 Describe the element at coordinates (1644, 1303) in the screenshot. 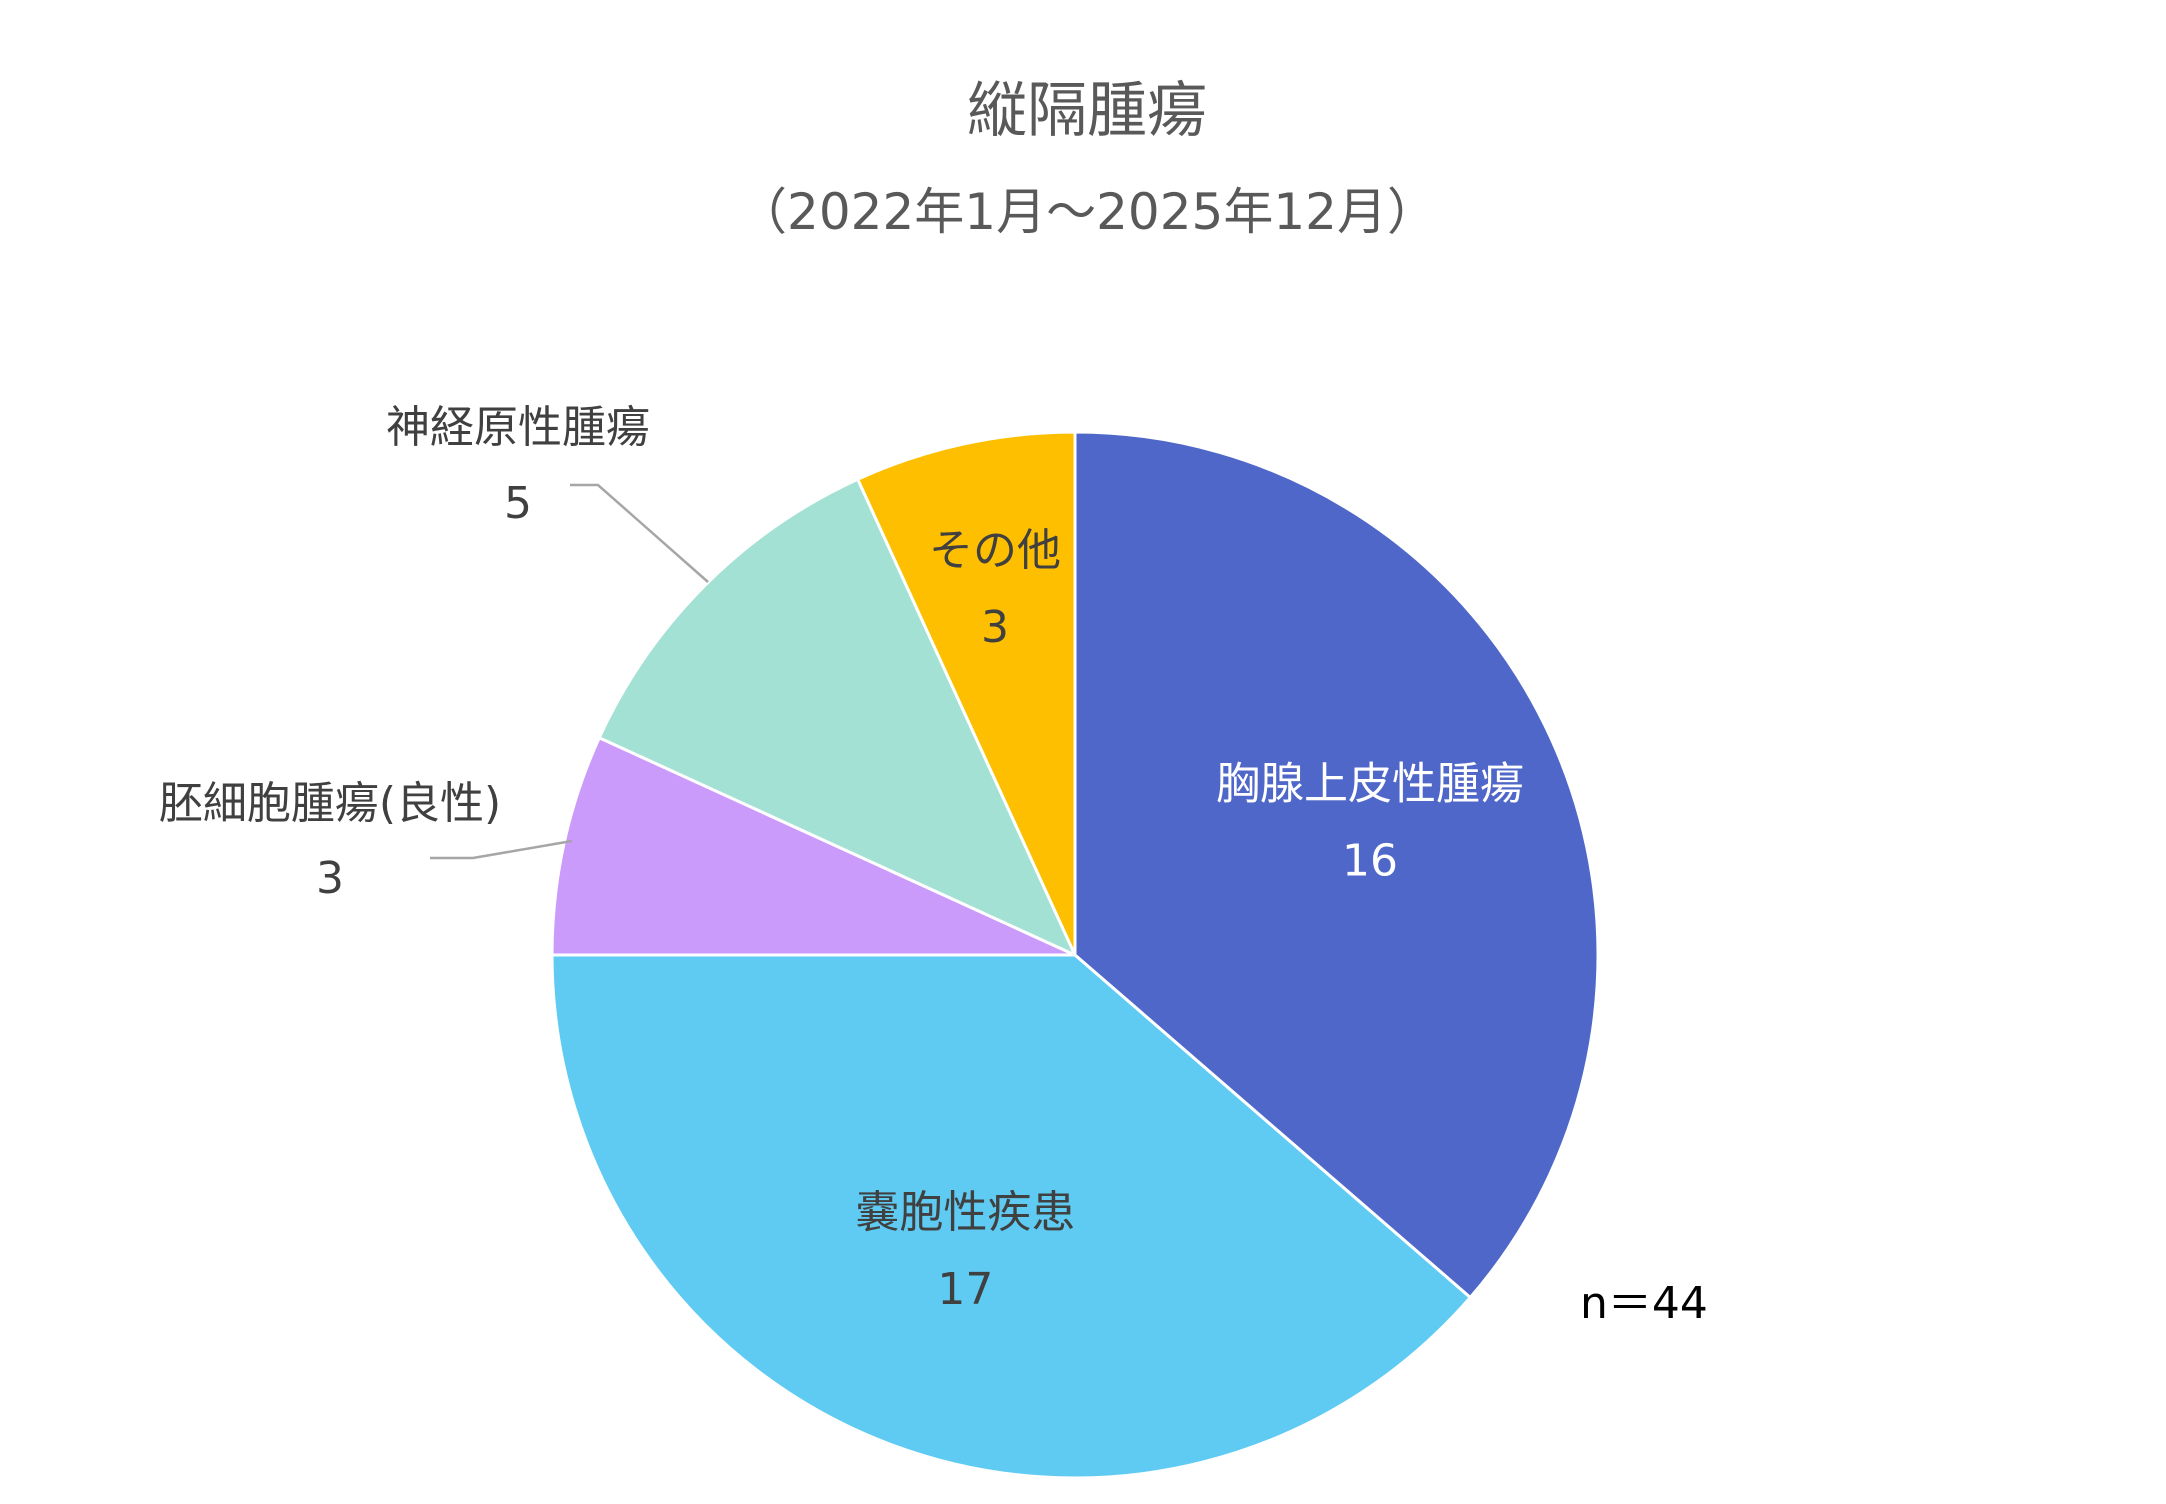

I see `total-count-label: n＝44` at that location.